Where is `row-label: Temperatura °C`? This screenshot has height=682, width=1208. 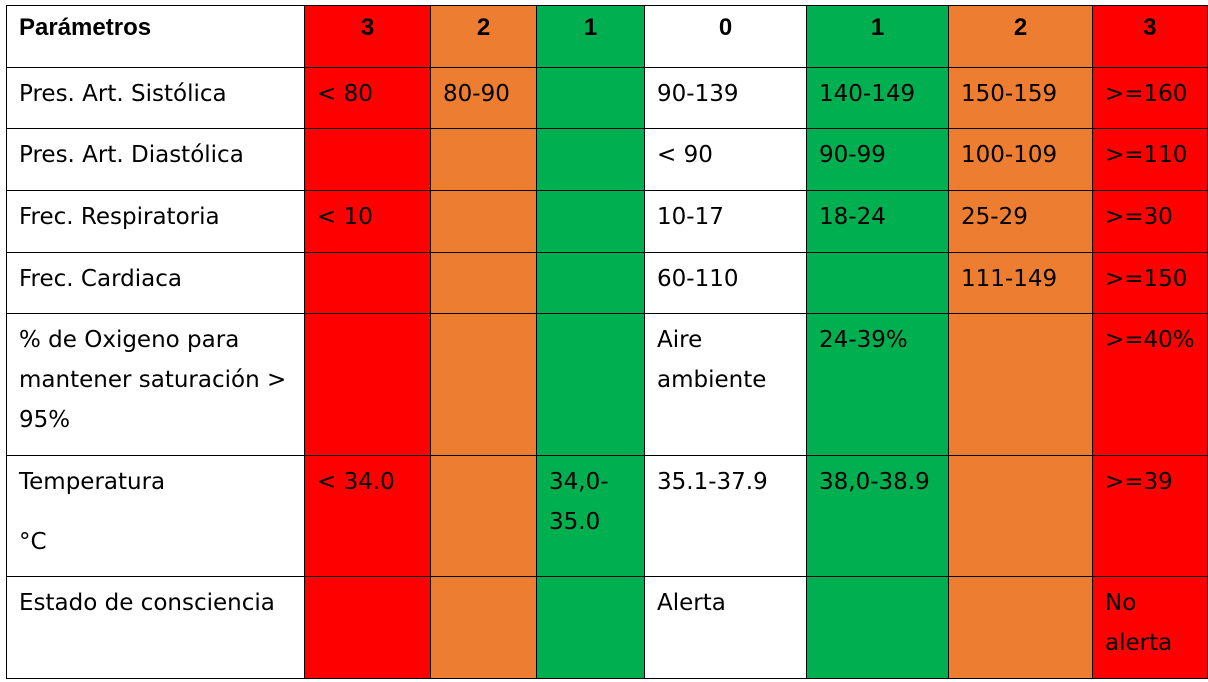 row-label: Temperatura °C is located at coordinates (155, 516).